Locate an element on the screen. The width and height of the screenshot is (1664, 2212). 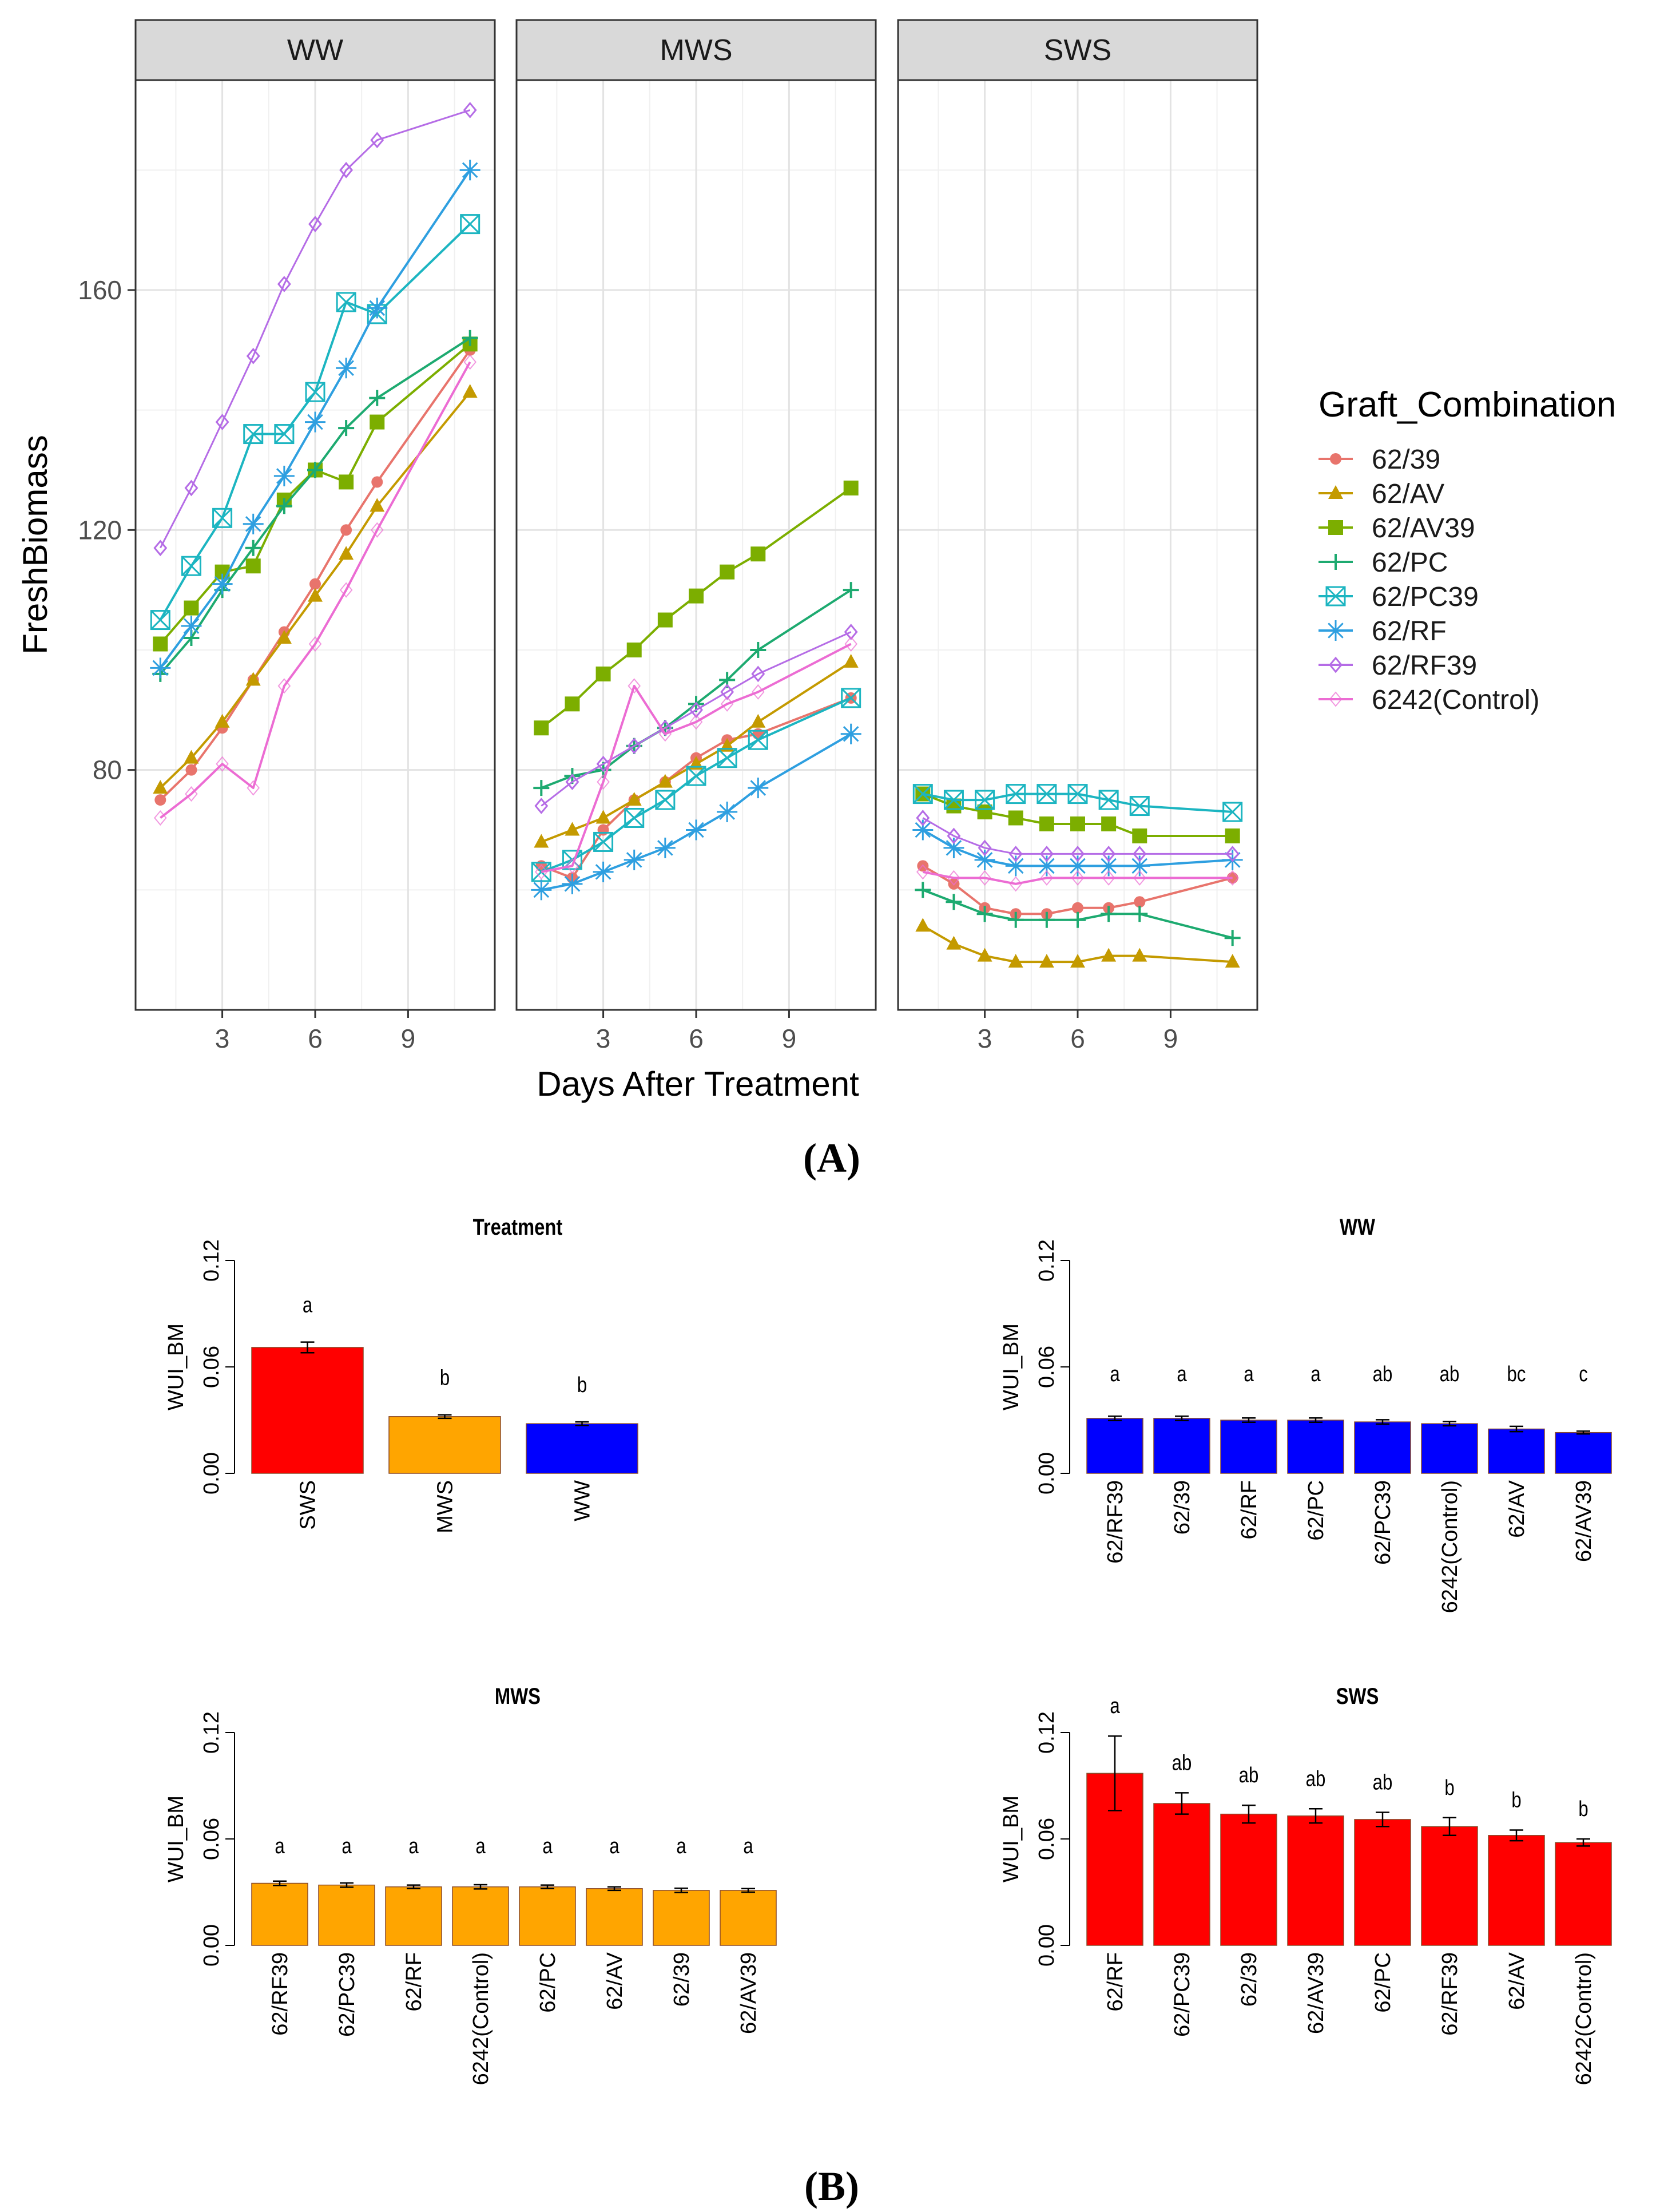
bar-6242-control is located at coordinates (1583, 1894).